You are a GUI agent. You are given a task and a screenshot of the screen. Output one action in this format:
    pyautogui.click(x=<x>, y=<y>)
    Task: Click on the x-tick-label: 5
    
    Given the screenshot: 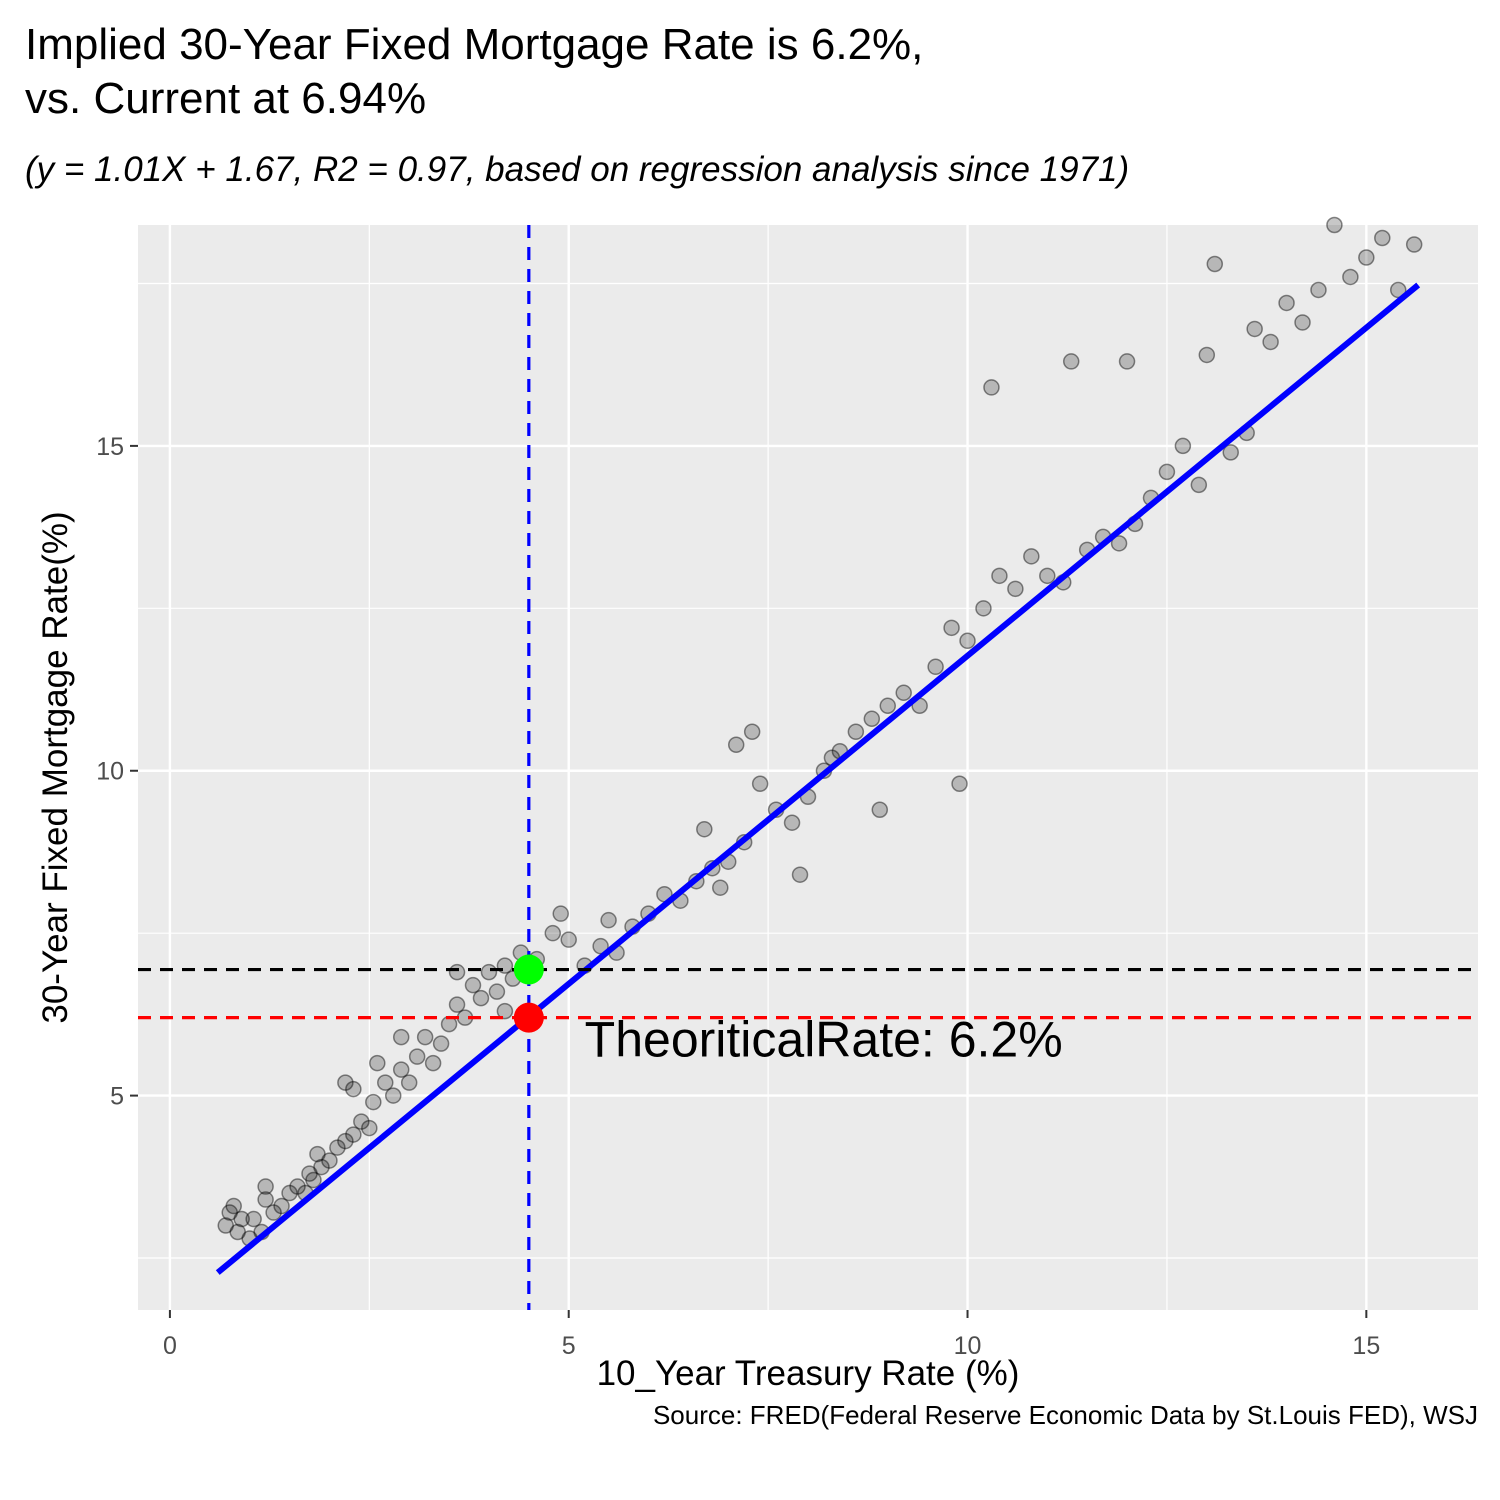 What is the action you would take?
    pyautogui.click(x=569, y=1346)
    